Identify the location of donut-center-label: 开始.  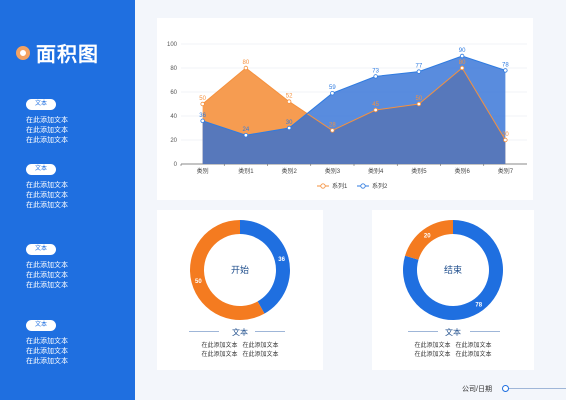
(240, 269).